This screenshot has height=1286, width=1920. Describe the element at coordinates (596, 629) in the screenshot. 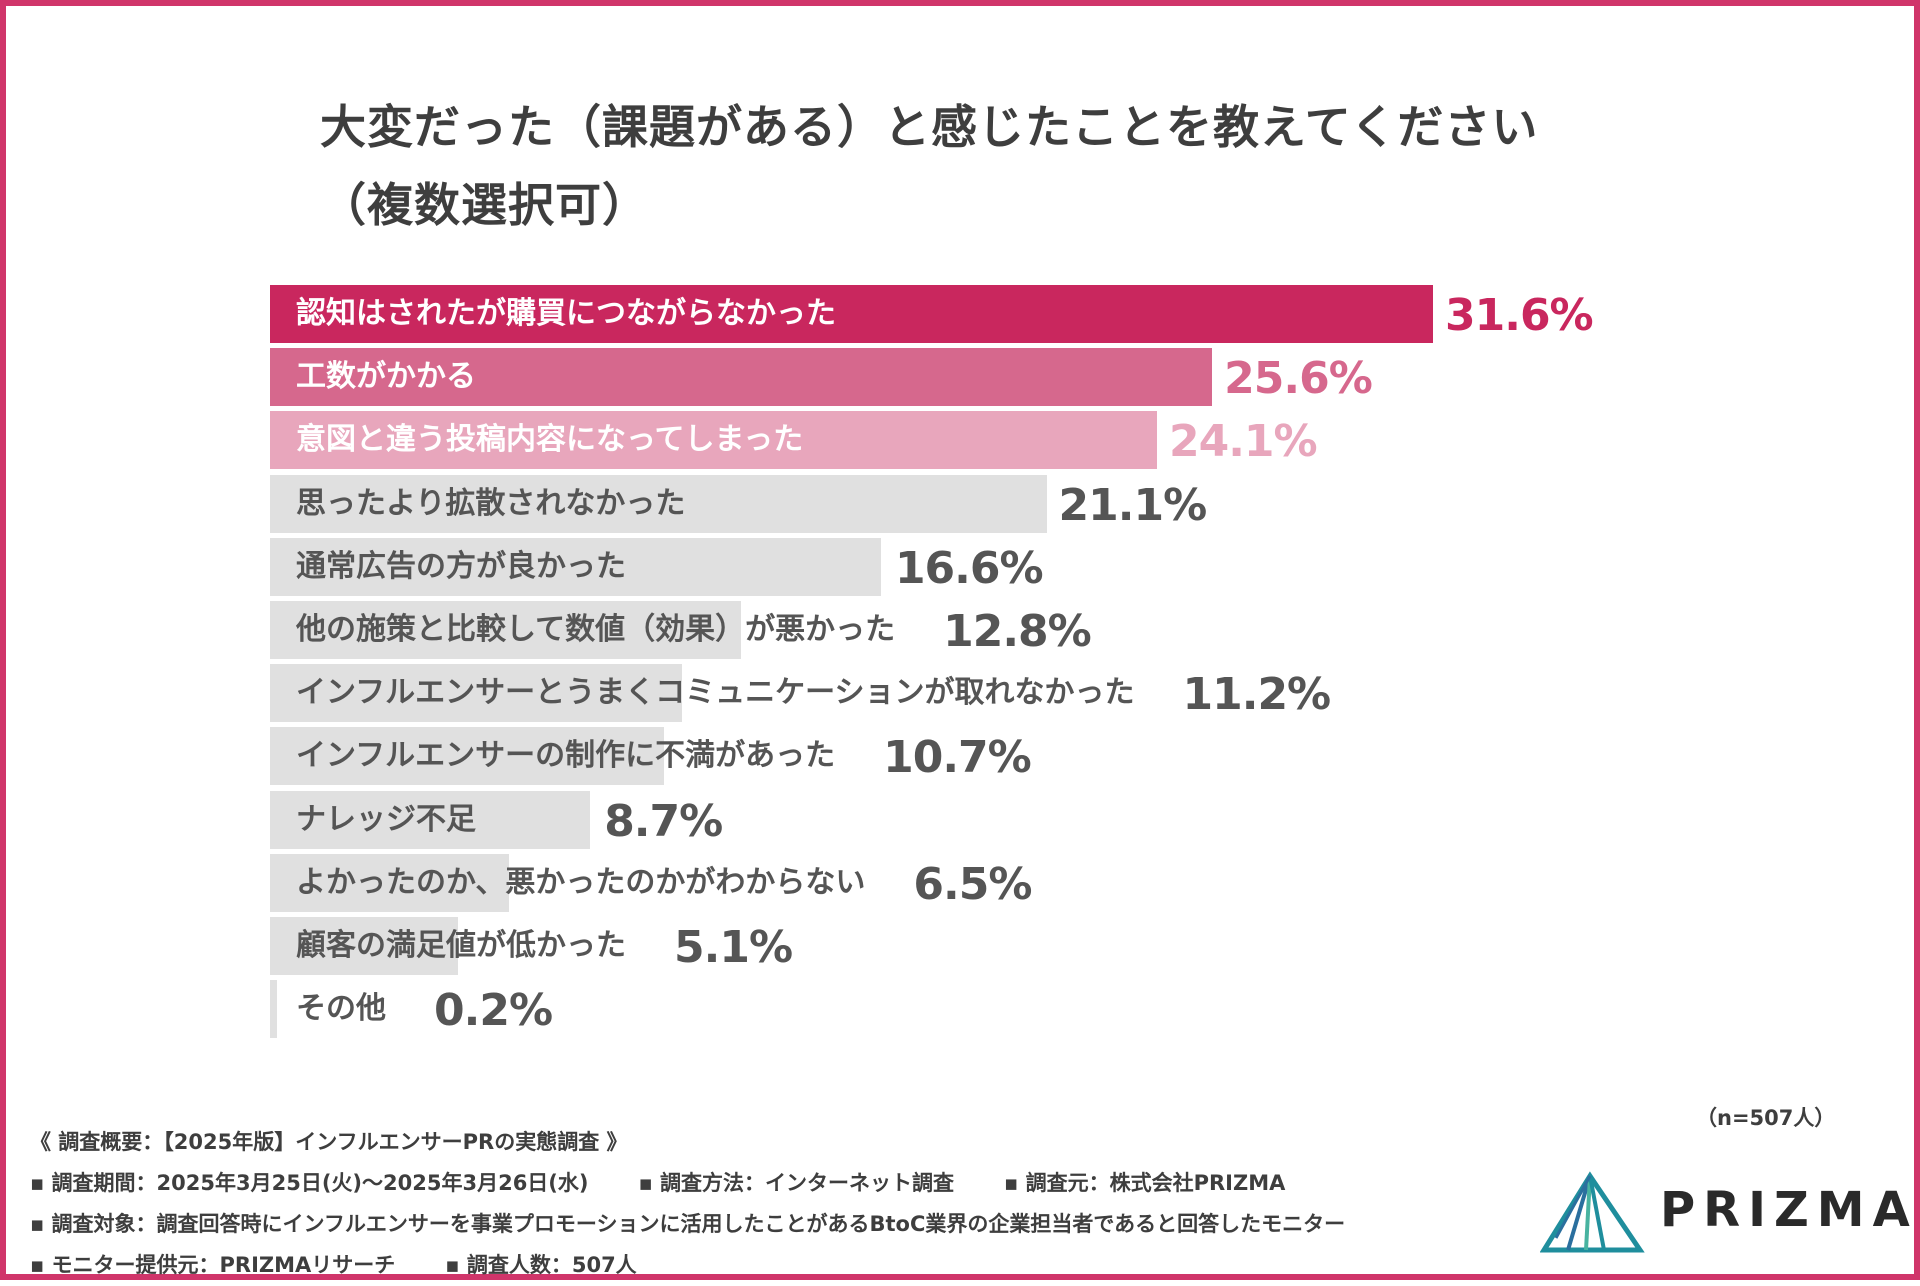

I see `bar-label-5: 他の施策と比較して数値（効果）が悪かった` at that location.